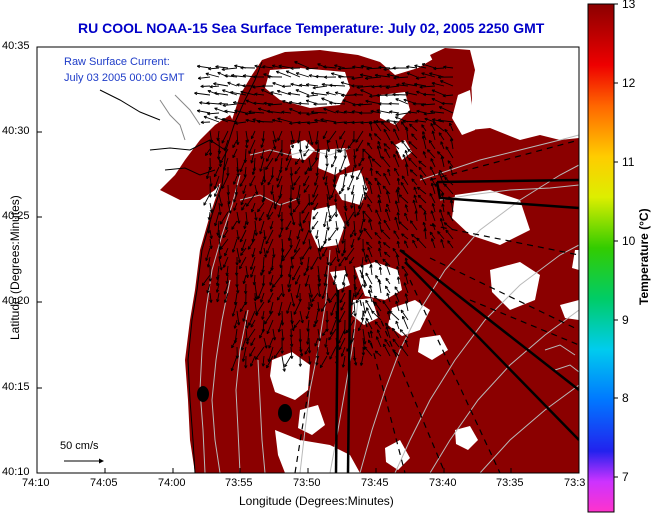  What do you see at coordinates (172, 483) in the screenshot?
I see `x-tick-label: 74:00` at bounding box center [172, 483].